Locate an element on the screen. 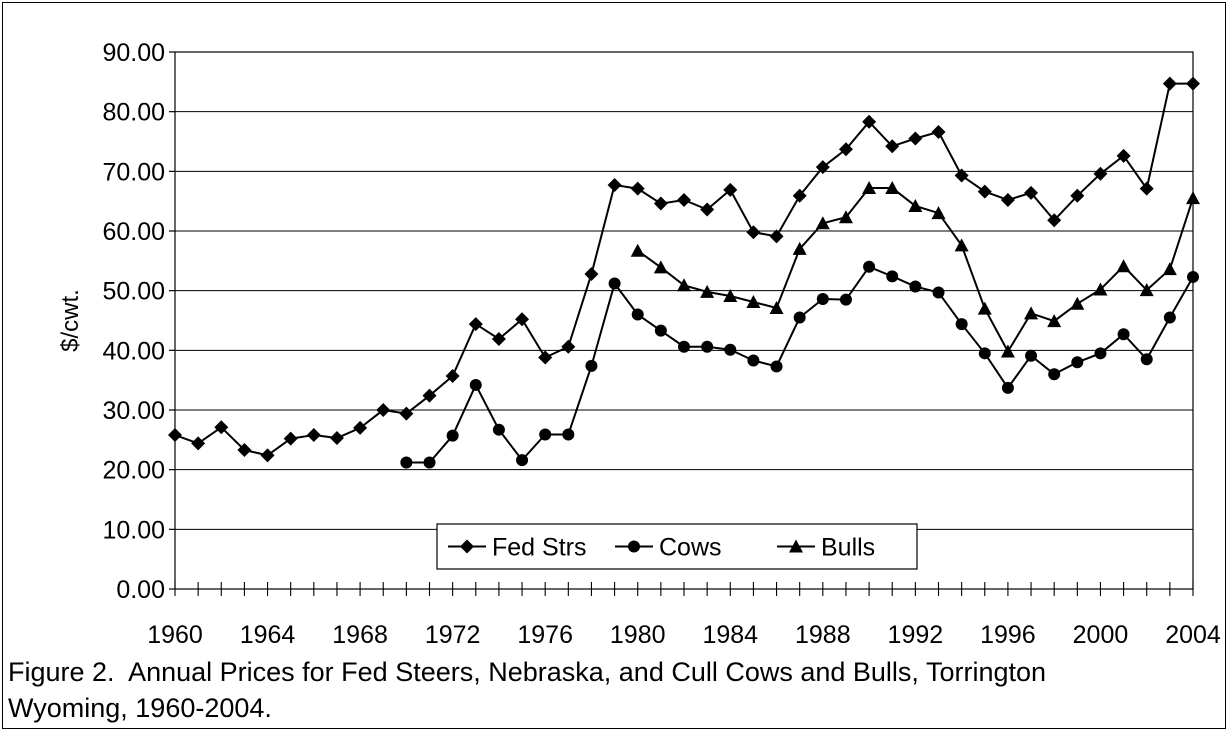 This screenshot has height=733, width=1230. y-tick-label: 90.00 is located at coordinates (133, 53).